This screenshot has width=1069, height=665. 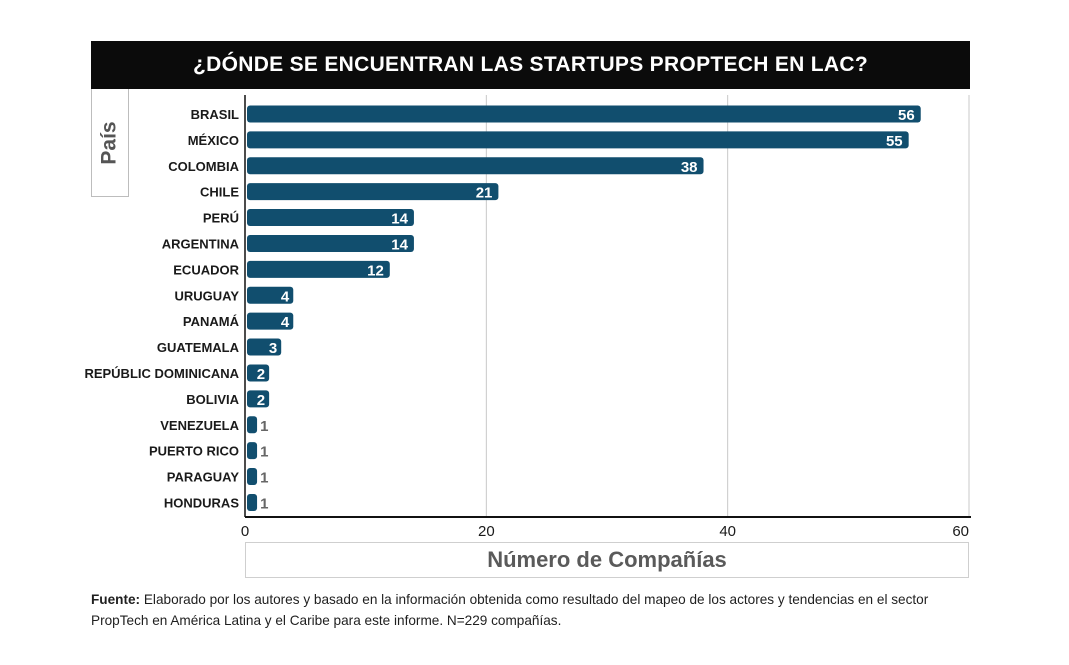 What do you see at coordinates (213, 140) in the screenshot?
I see `category-label: MÉXICO` at bounding box center [213, 140].